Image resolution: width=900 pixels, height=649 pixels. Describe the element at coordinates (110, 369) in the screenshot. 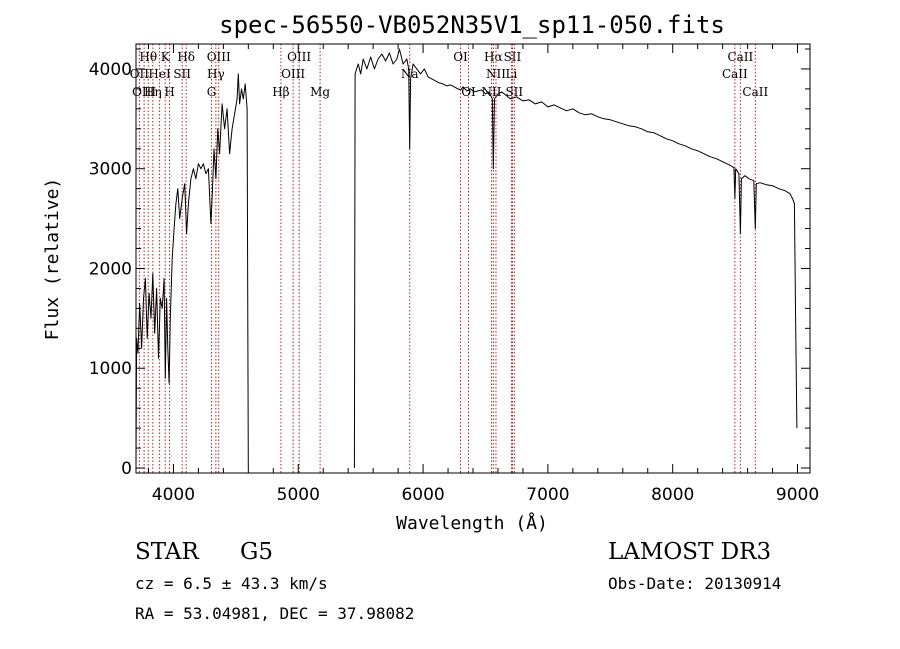

I see `y-tick-label: 1000` at that location.